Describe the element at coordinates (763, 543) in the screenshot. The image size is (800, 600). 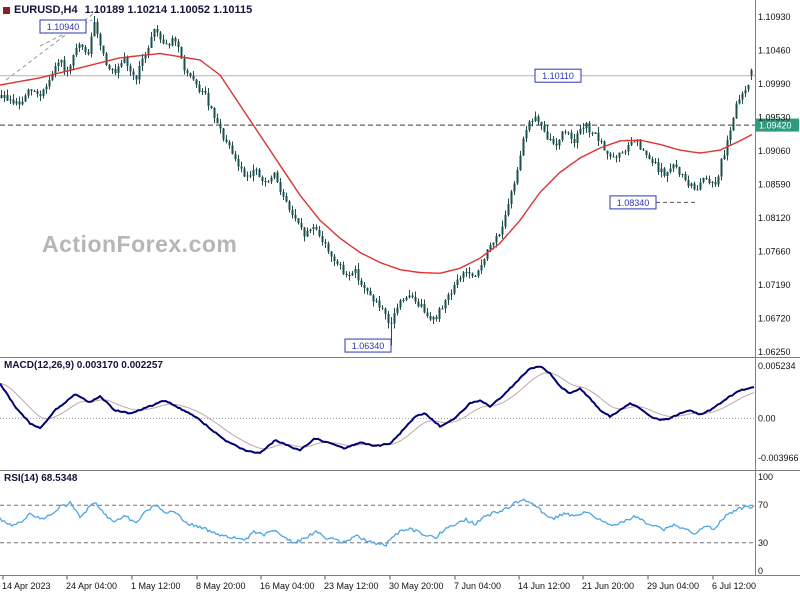
I see `rsi-axis-label: 30` at that location.